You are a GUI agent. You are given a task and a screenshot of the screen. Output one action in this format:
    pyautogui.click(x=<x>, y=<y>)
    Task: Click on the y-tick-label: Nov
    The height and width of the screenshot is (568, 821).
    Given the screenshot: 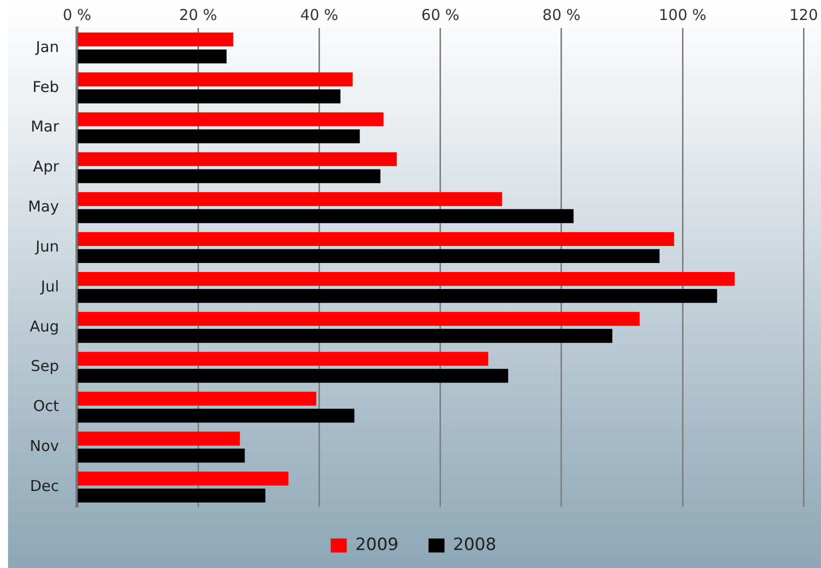 What is the action you would take?
    pyautogui.click(x=45, y=446)
    